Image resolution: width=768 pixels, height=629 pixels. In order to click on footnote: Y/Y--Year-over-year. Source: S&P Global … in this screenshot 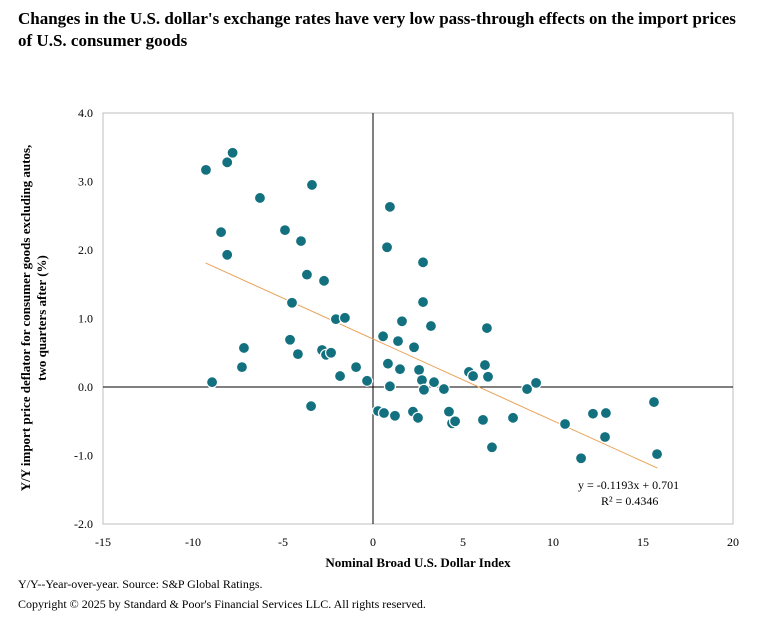, I will do `click(140, 584)`.